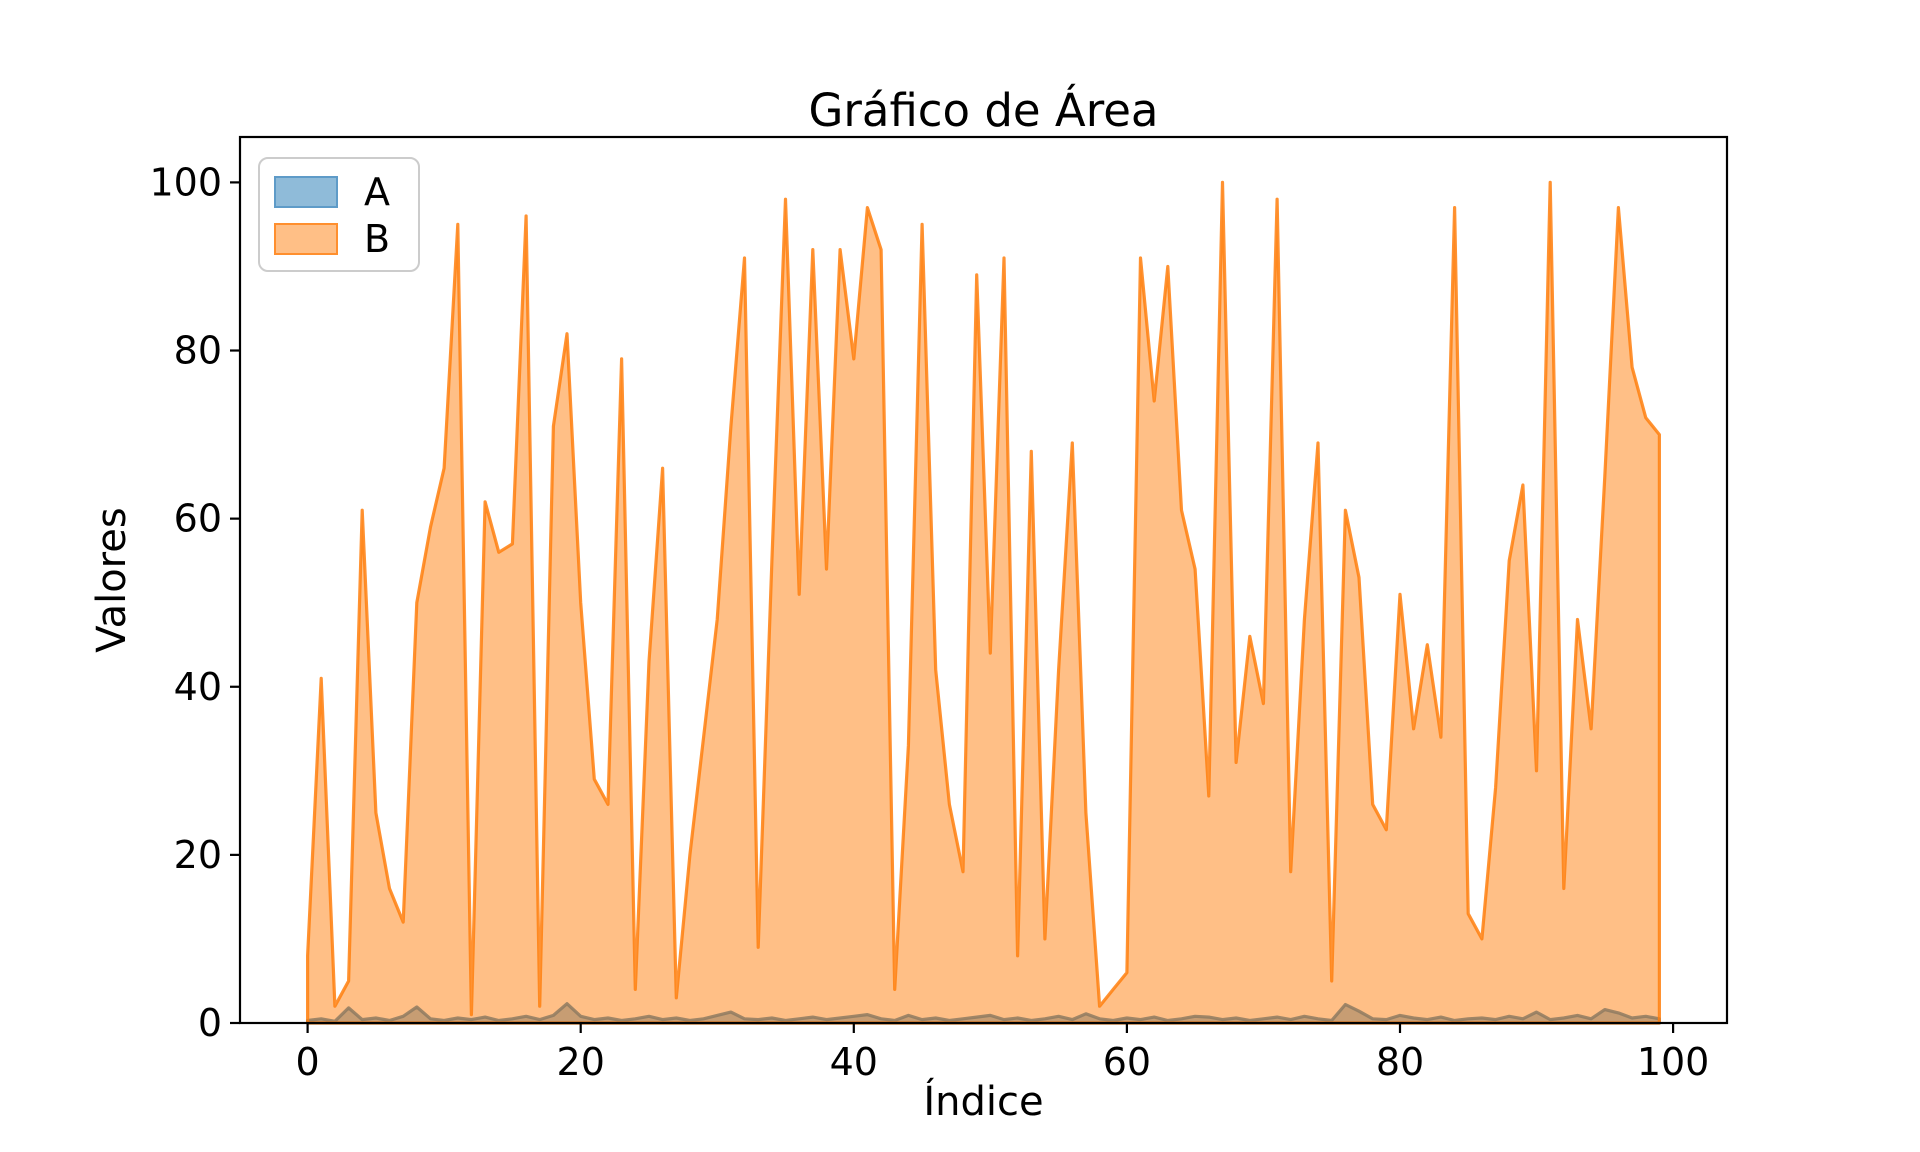 The height and width of the screenshot is (1152, 1920). Describe the element at coordinates (377, 192) in the screenshot. I see `legend-label-a: A` at that location.